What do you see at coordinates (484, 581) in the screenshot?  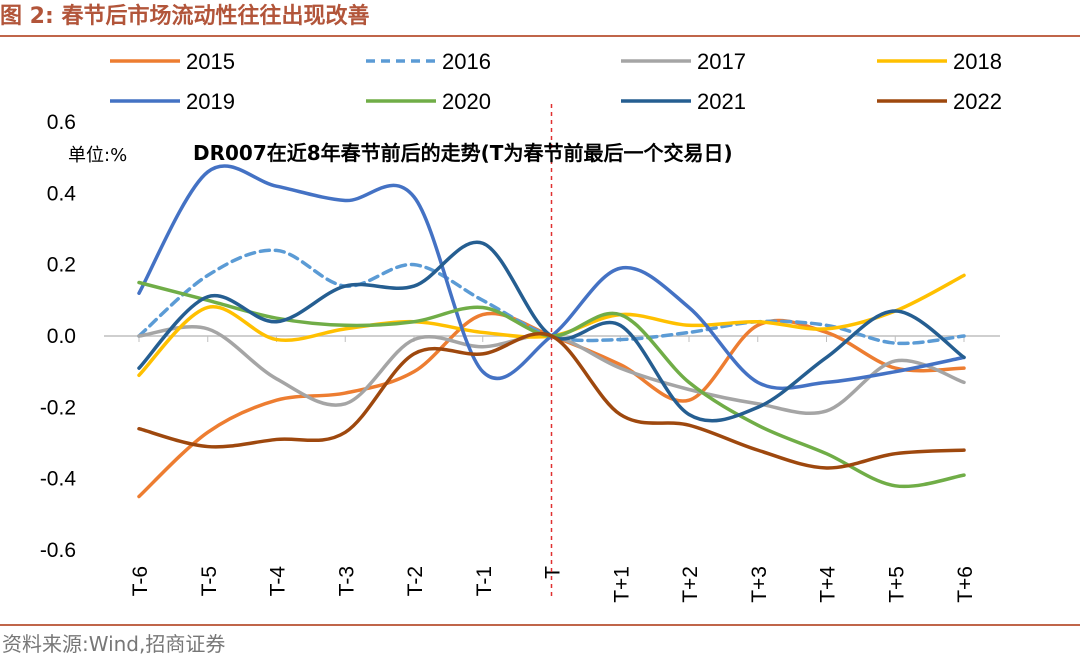 I see `x-tick-label: T-1` at bounding box center [484, 581].